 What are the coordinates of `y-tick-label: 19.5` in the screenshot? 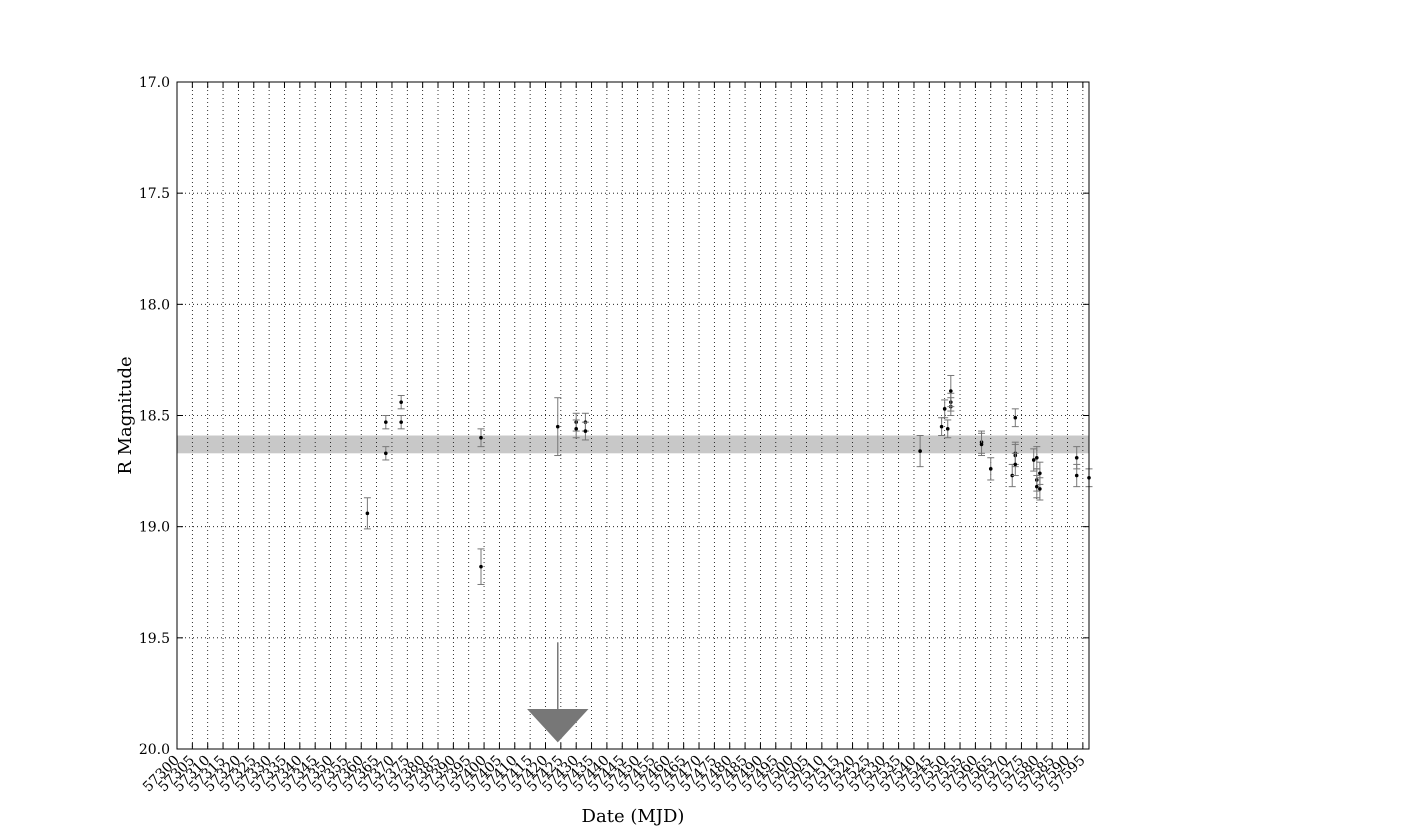 It's located at (154, 639).